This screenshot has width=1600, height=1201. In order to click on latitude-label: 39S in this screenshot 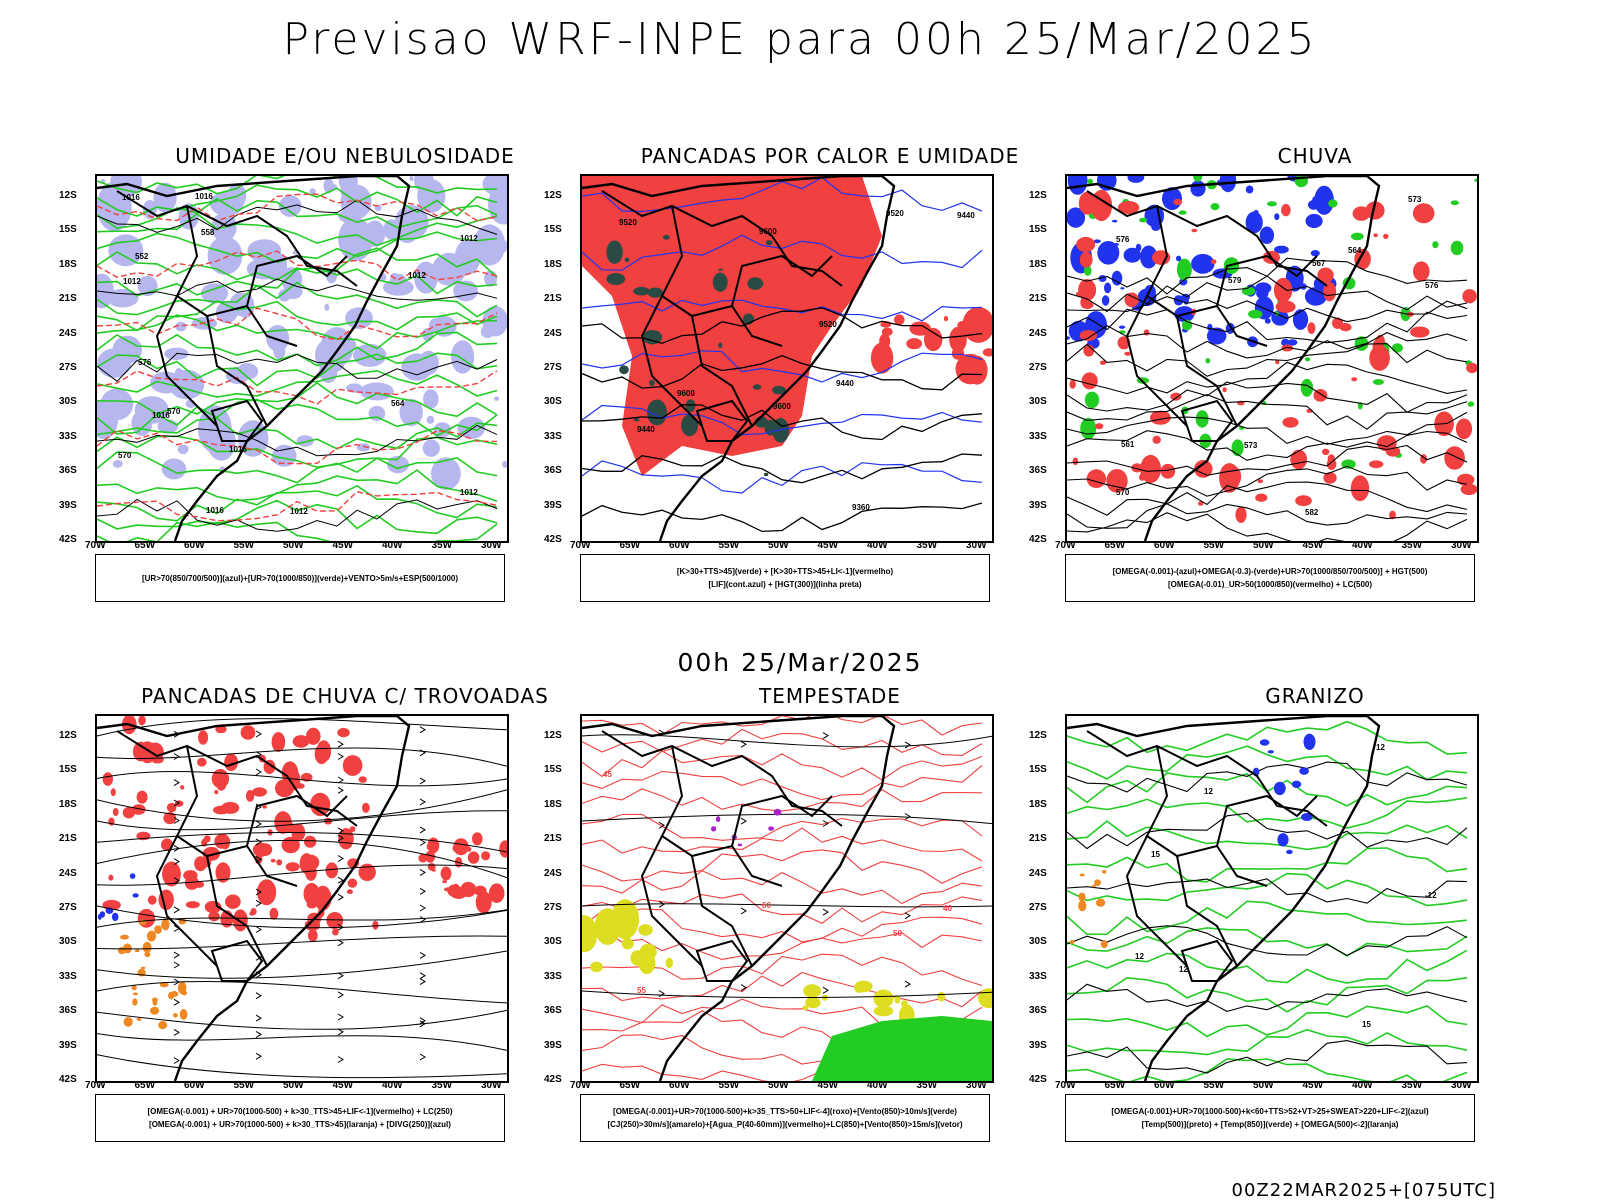, I will do `click(68, 1045)`.